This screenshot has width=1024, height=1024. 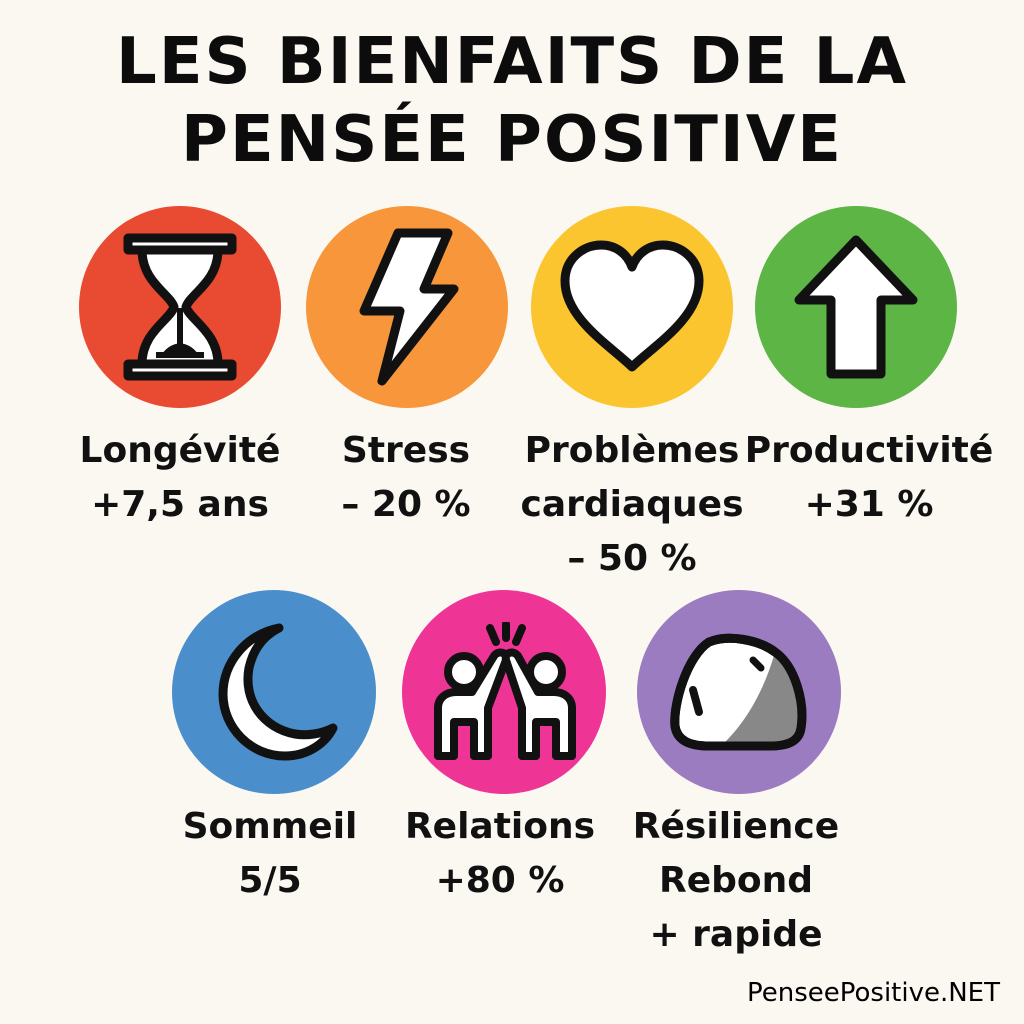 I want to click on resilience-label: Résilience Rebond + rapide, so click(x=736, y=881).